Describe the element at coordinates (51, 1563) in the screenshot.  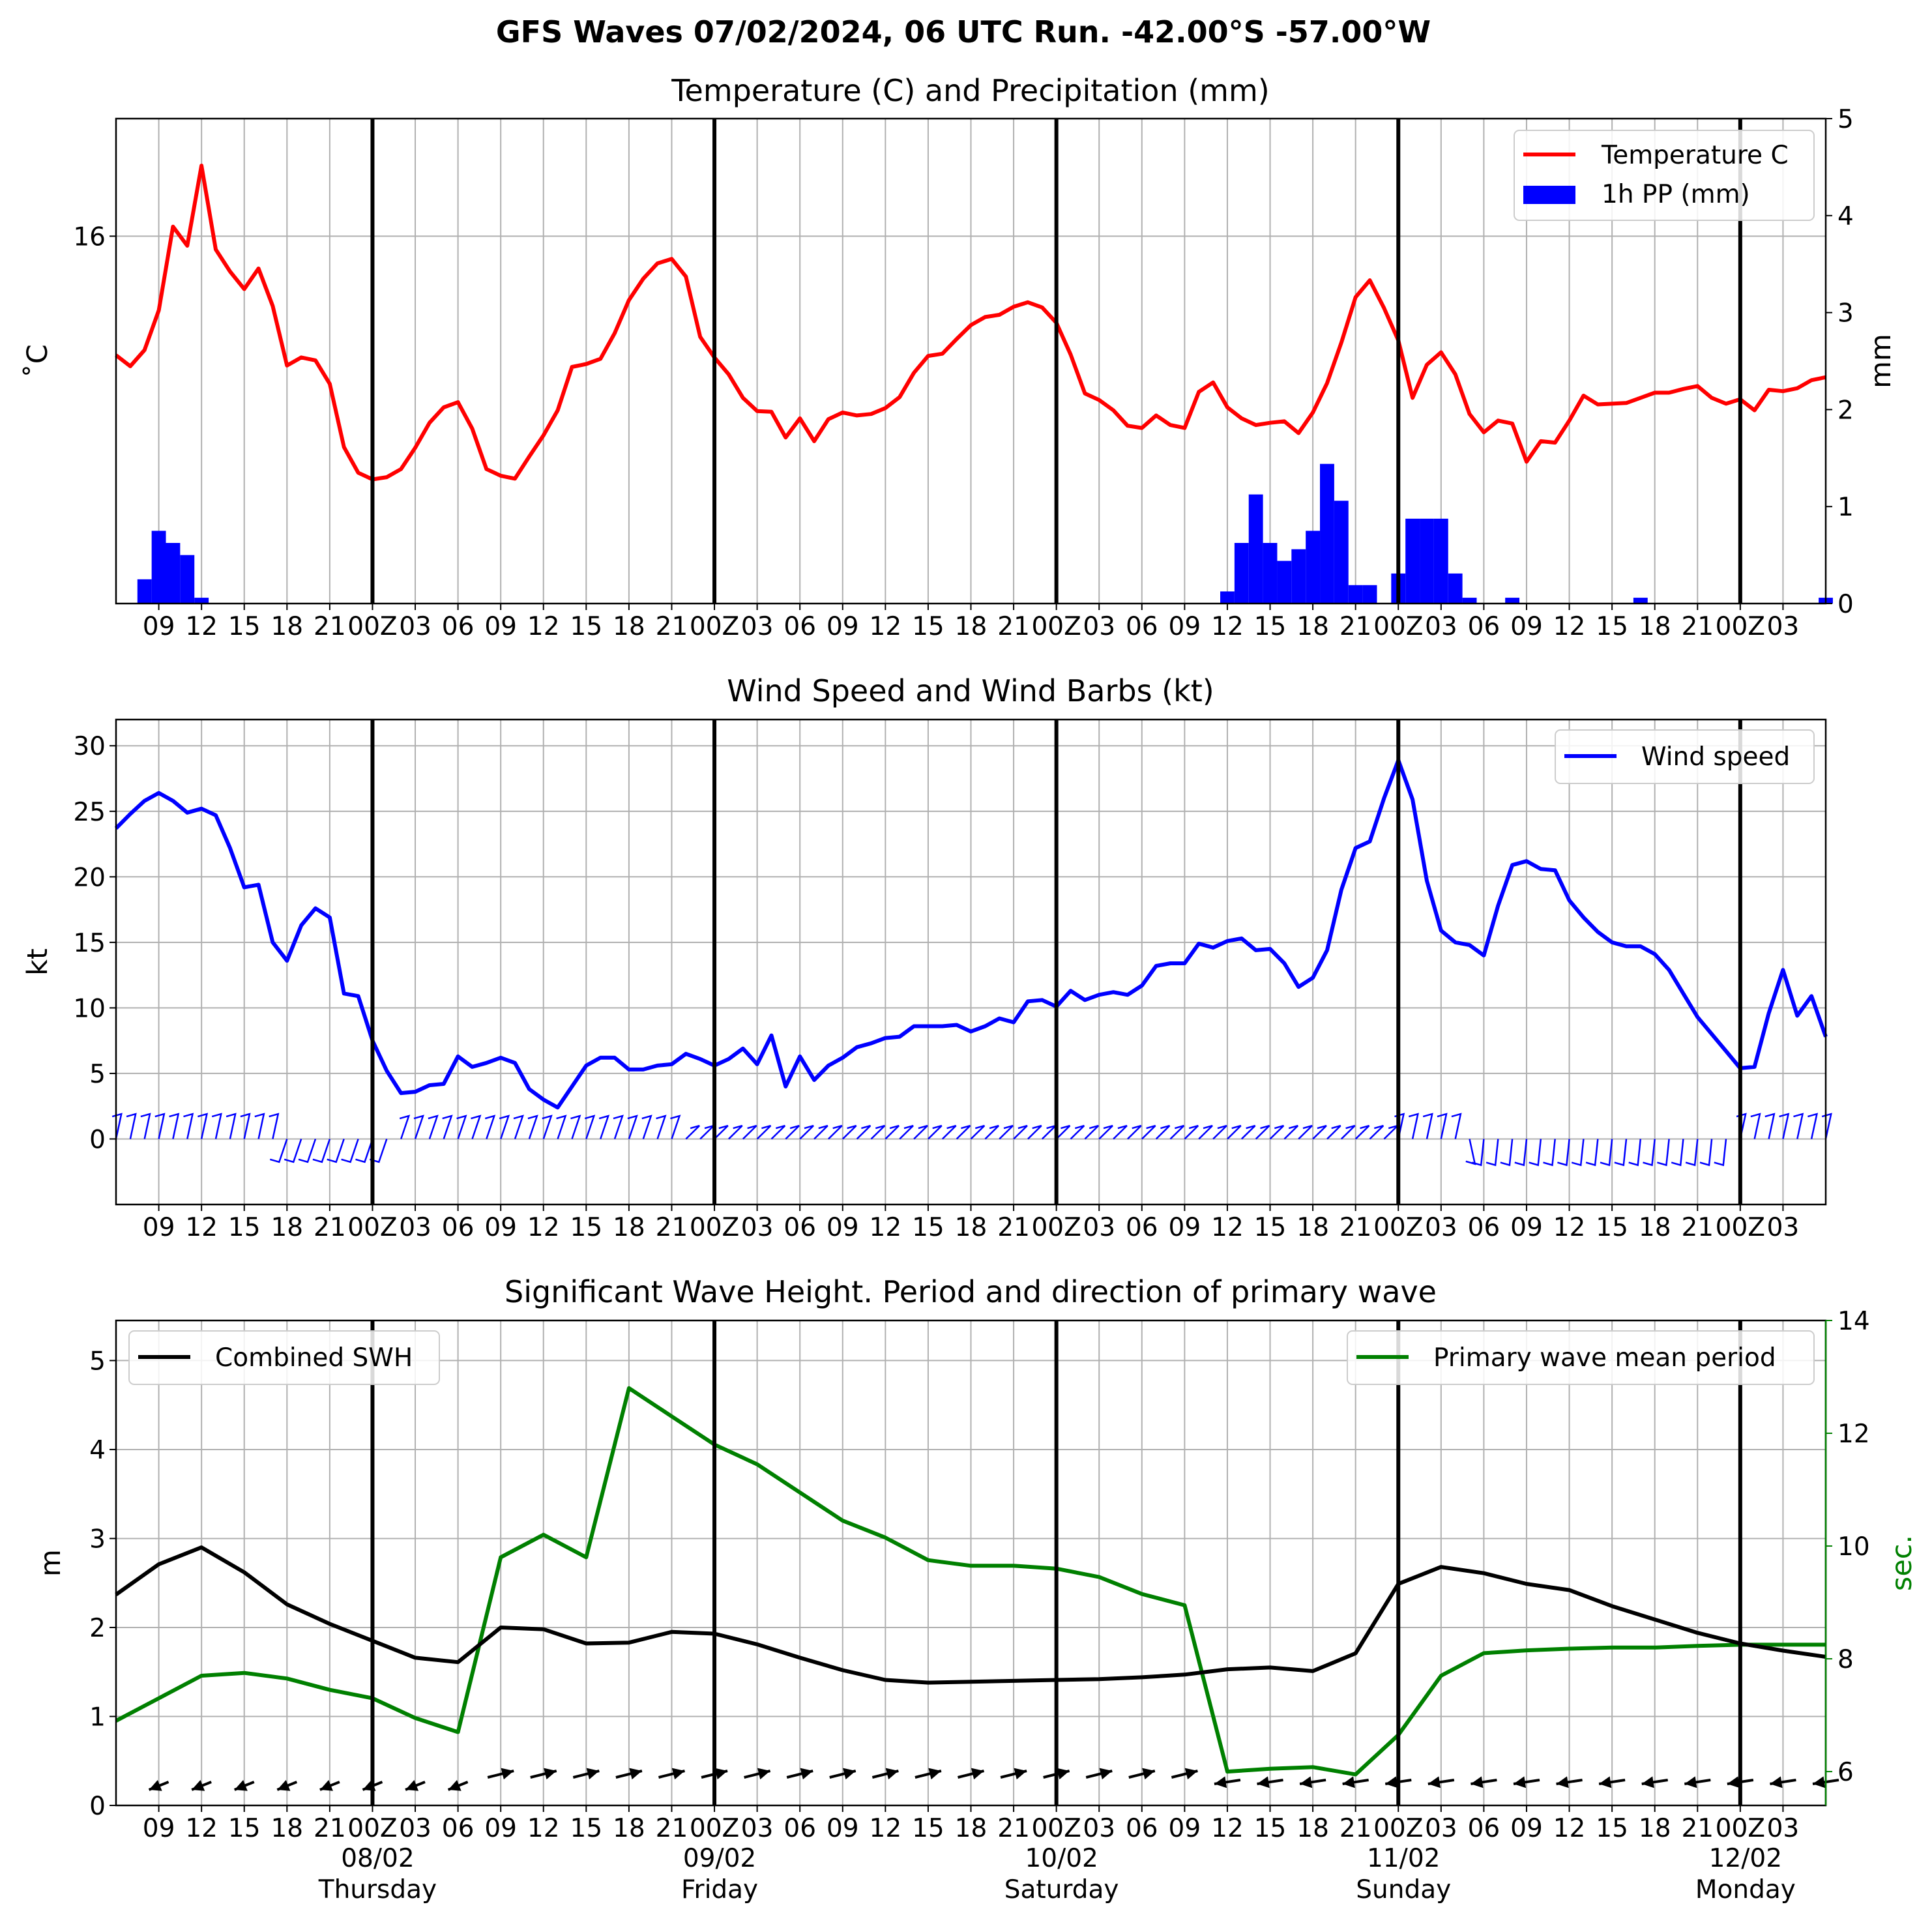
I see `wave-y-label: m` at that location.